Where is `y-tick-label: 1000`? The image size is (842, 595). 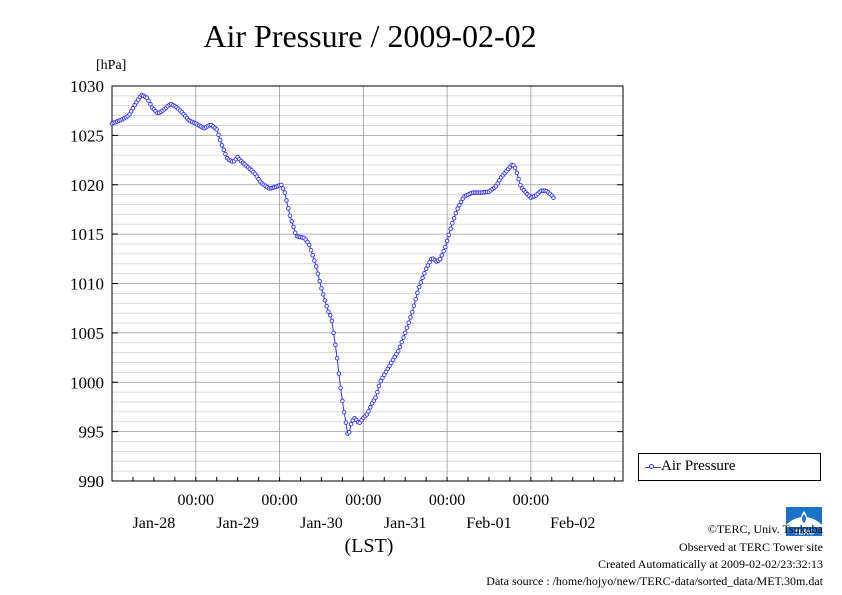 y-tick-label: 1000 is located at coordinates (87, 382).